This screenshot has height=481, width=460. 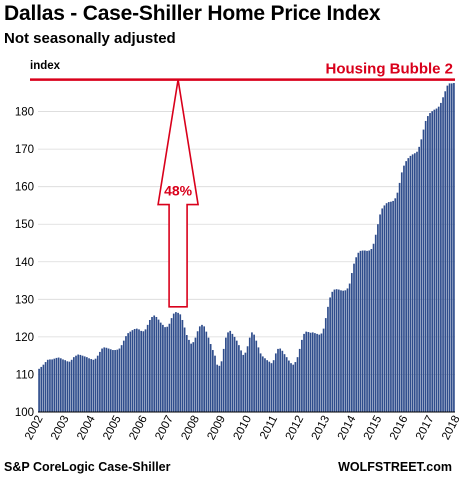 I want to click on x-tick-label: 2016, so click(x=399, y=428).